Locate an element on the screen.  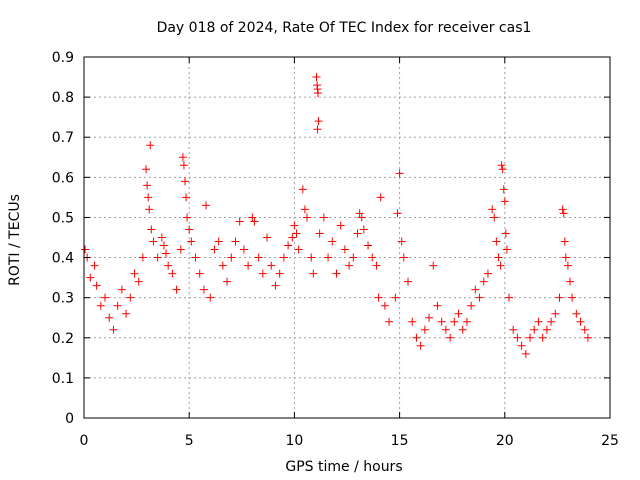
x-tick-label: 10 is located at coordinates (294, 441).